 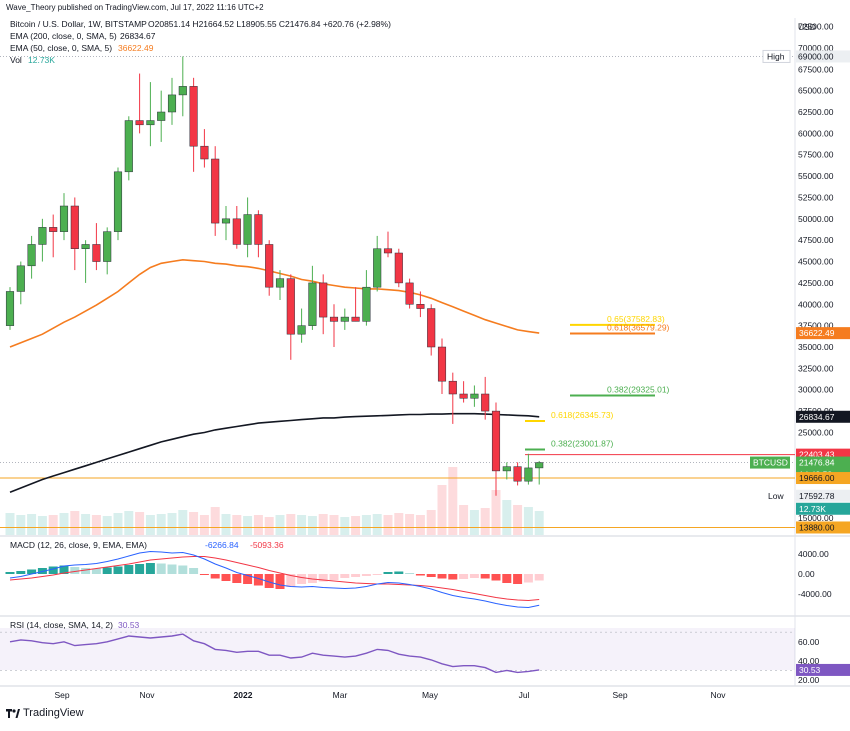 I want to click on legend-ema200-label: EMA (200, close, 0, SMA, 5), so click(x=63, y=36).